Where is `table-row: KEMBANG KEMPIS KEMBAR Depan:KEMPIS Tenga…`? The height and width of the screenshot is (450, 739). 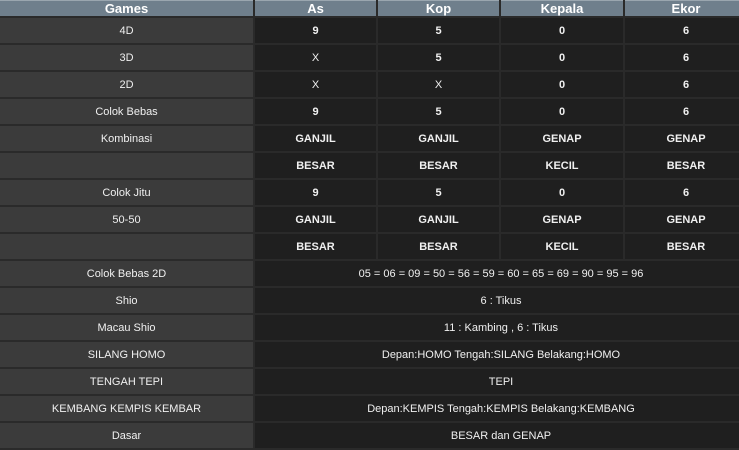
table-row: KEMBANG KEMPIS KEMBAR Depan:KEMPIS Tenga… is located at coordinates (369, 408).